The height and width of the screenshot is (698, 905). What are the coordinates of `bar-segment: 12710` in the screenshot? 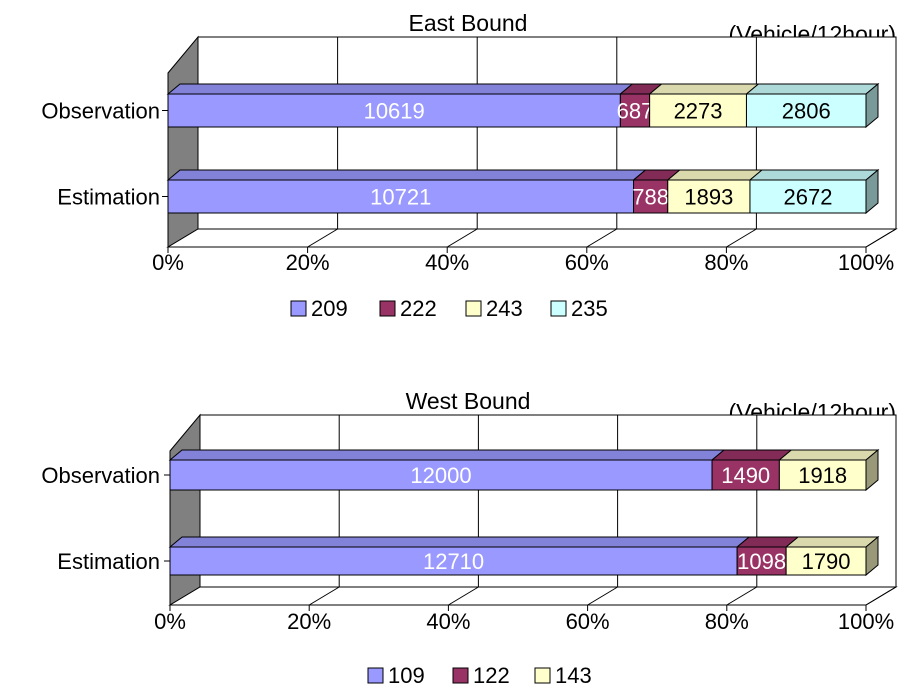 It's located at (459, 556).